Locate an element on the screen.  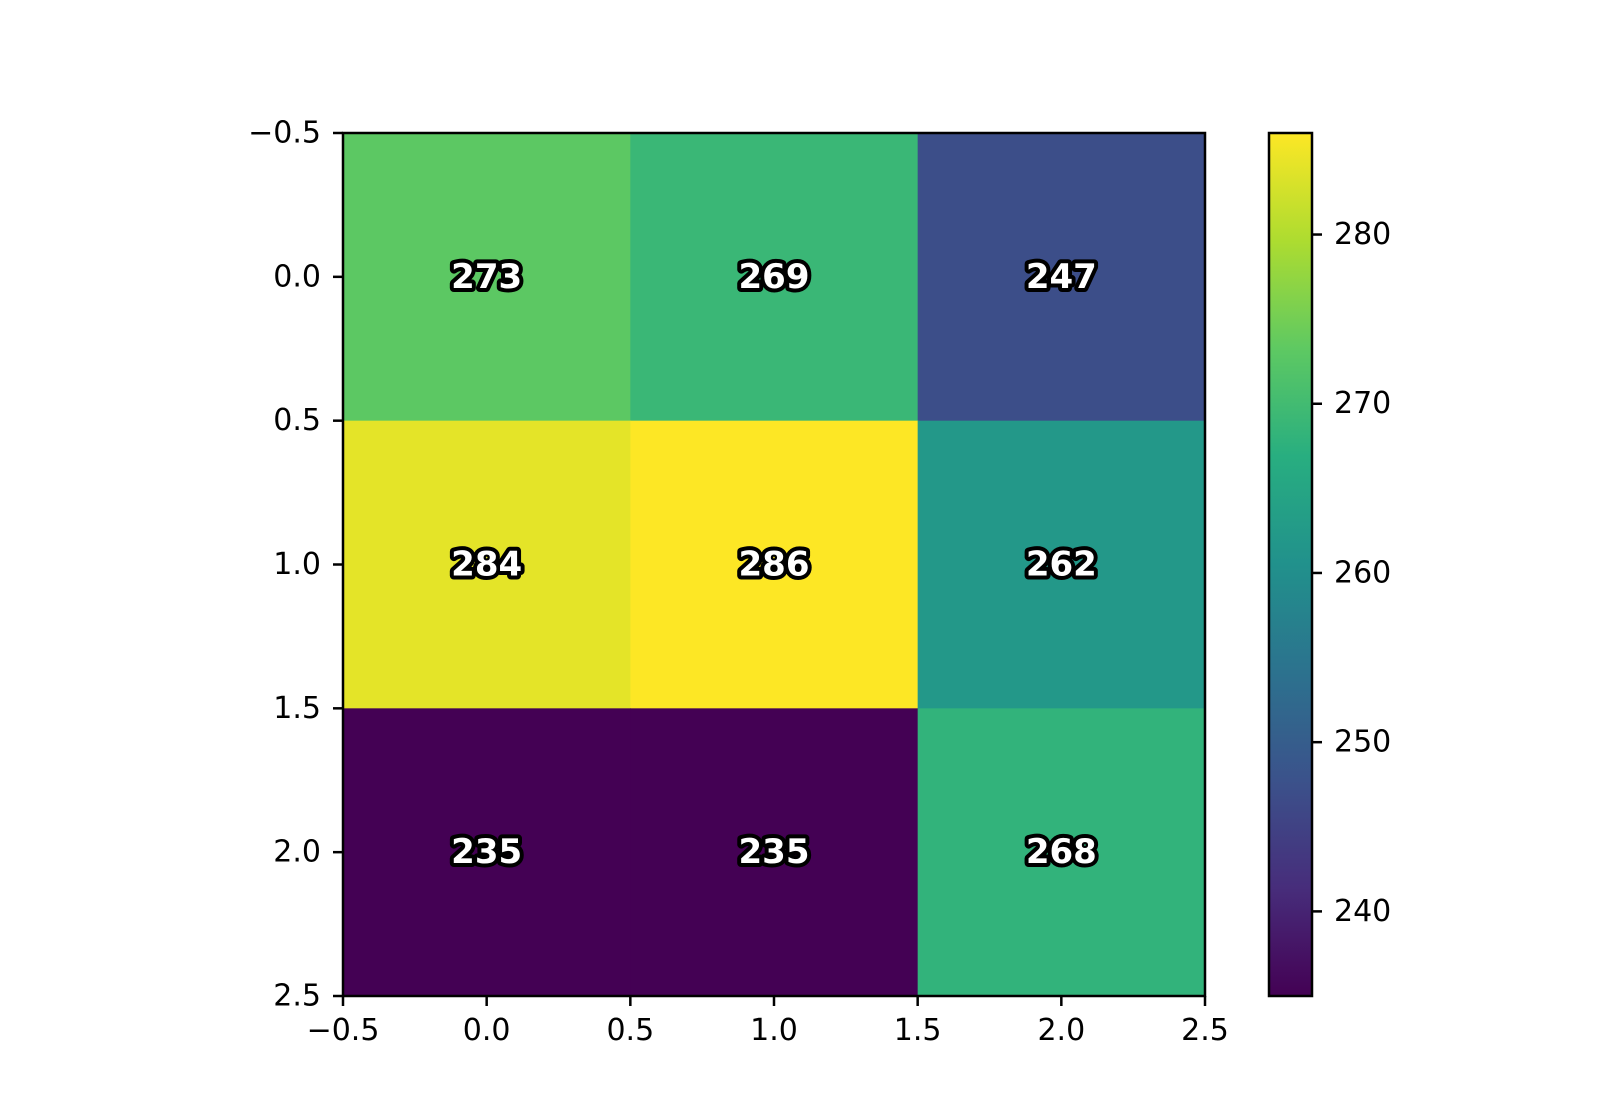
heatmap-cell-r2-c2 is located at coordinates (1061, 852).